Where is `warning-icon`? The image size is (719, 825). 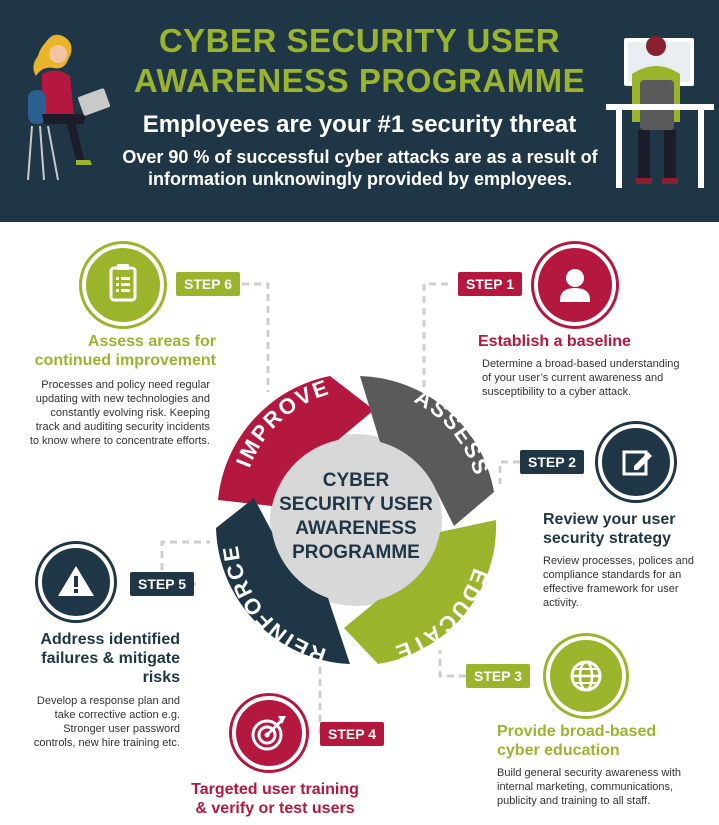
warning-icon is located at coordinates (76, 581).